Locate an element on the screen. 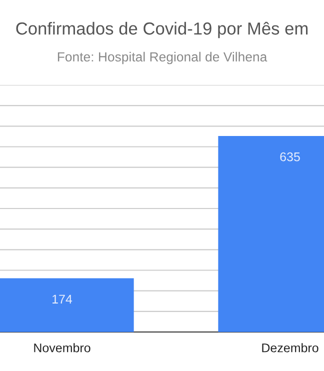 Image resolution: width=324 pixels, height=371 pixels. data-label: 174 is located at coordinates (62, 299).